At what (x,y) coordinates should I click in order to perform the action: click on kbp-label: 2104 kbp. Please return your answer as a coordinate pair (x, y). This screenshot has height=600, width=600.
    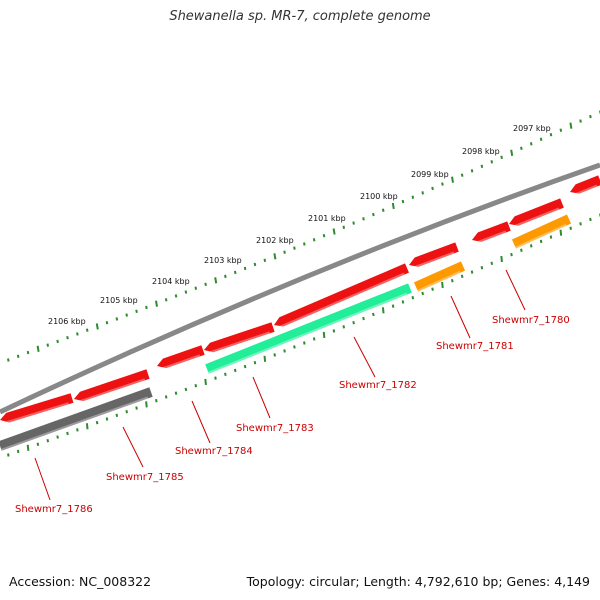
    Looking at the image, I should click on (171, 281).